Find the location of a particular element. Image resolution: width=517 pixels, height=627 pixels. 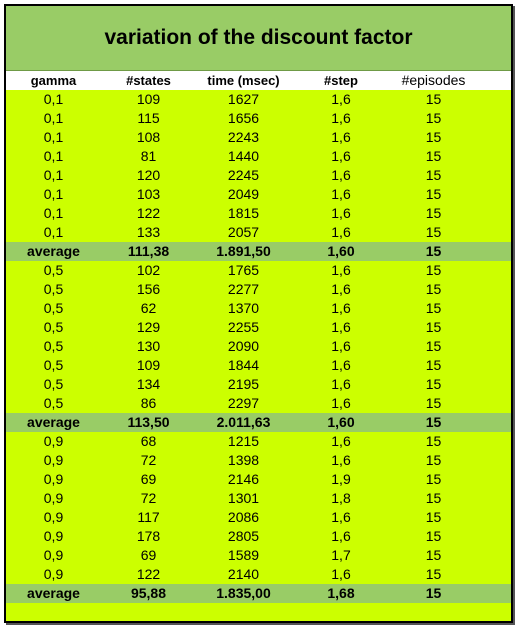

column-header-step: #step is located at coordinates (341, 80).